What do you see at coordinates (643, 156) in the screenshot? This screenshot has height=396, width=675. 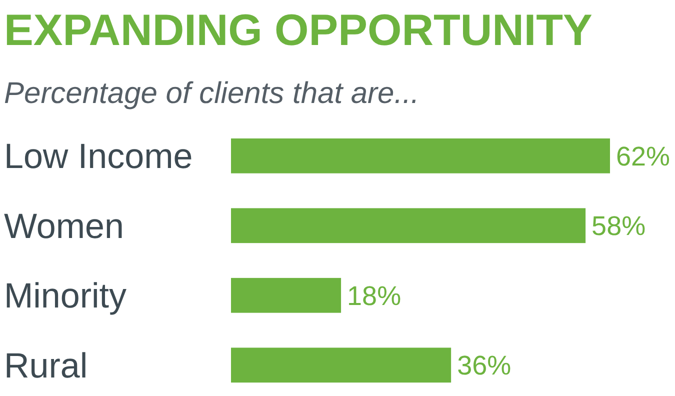 I see `data-label: 62%` at bounding box center [643, 156].